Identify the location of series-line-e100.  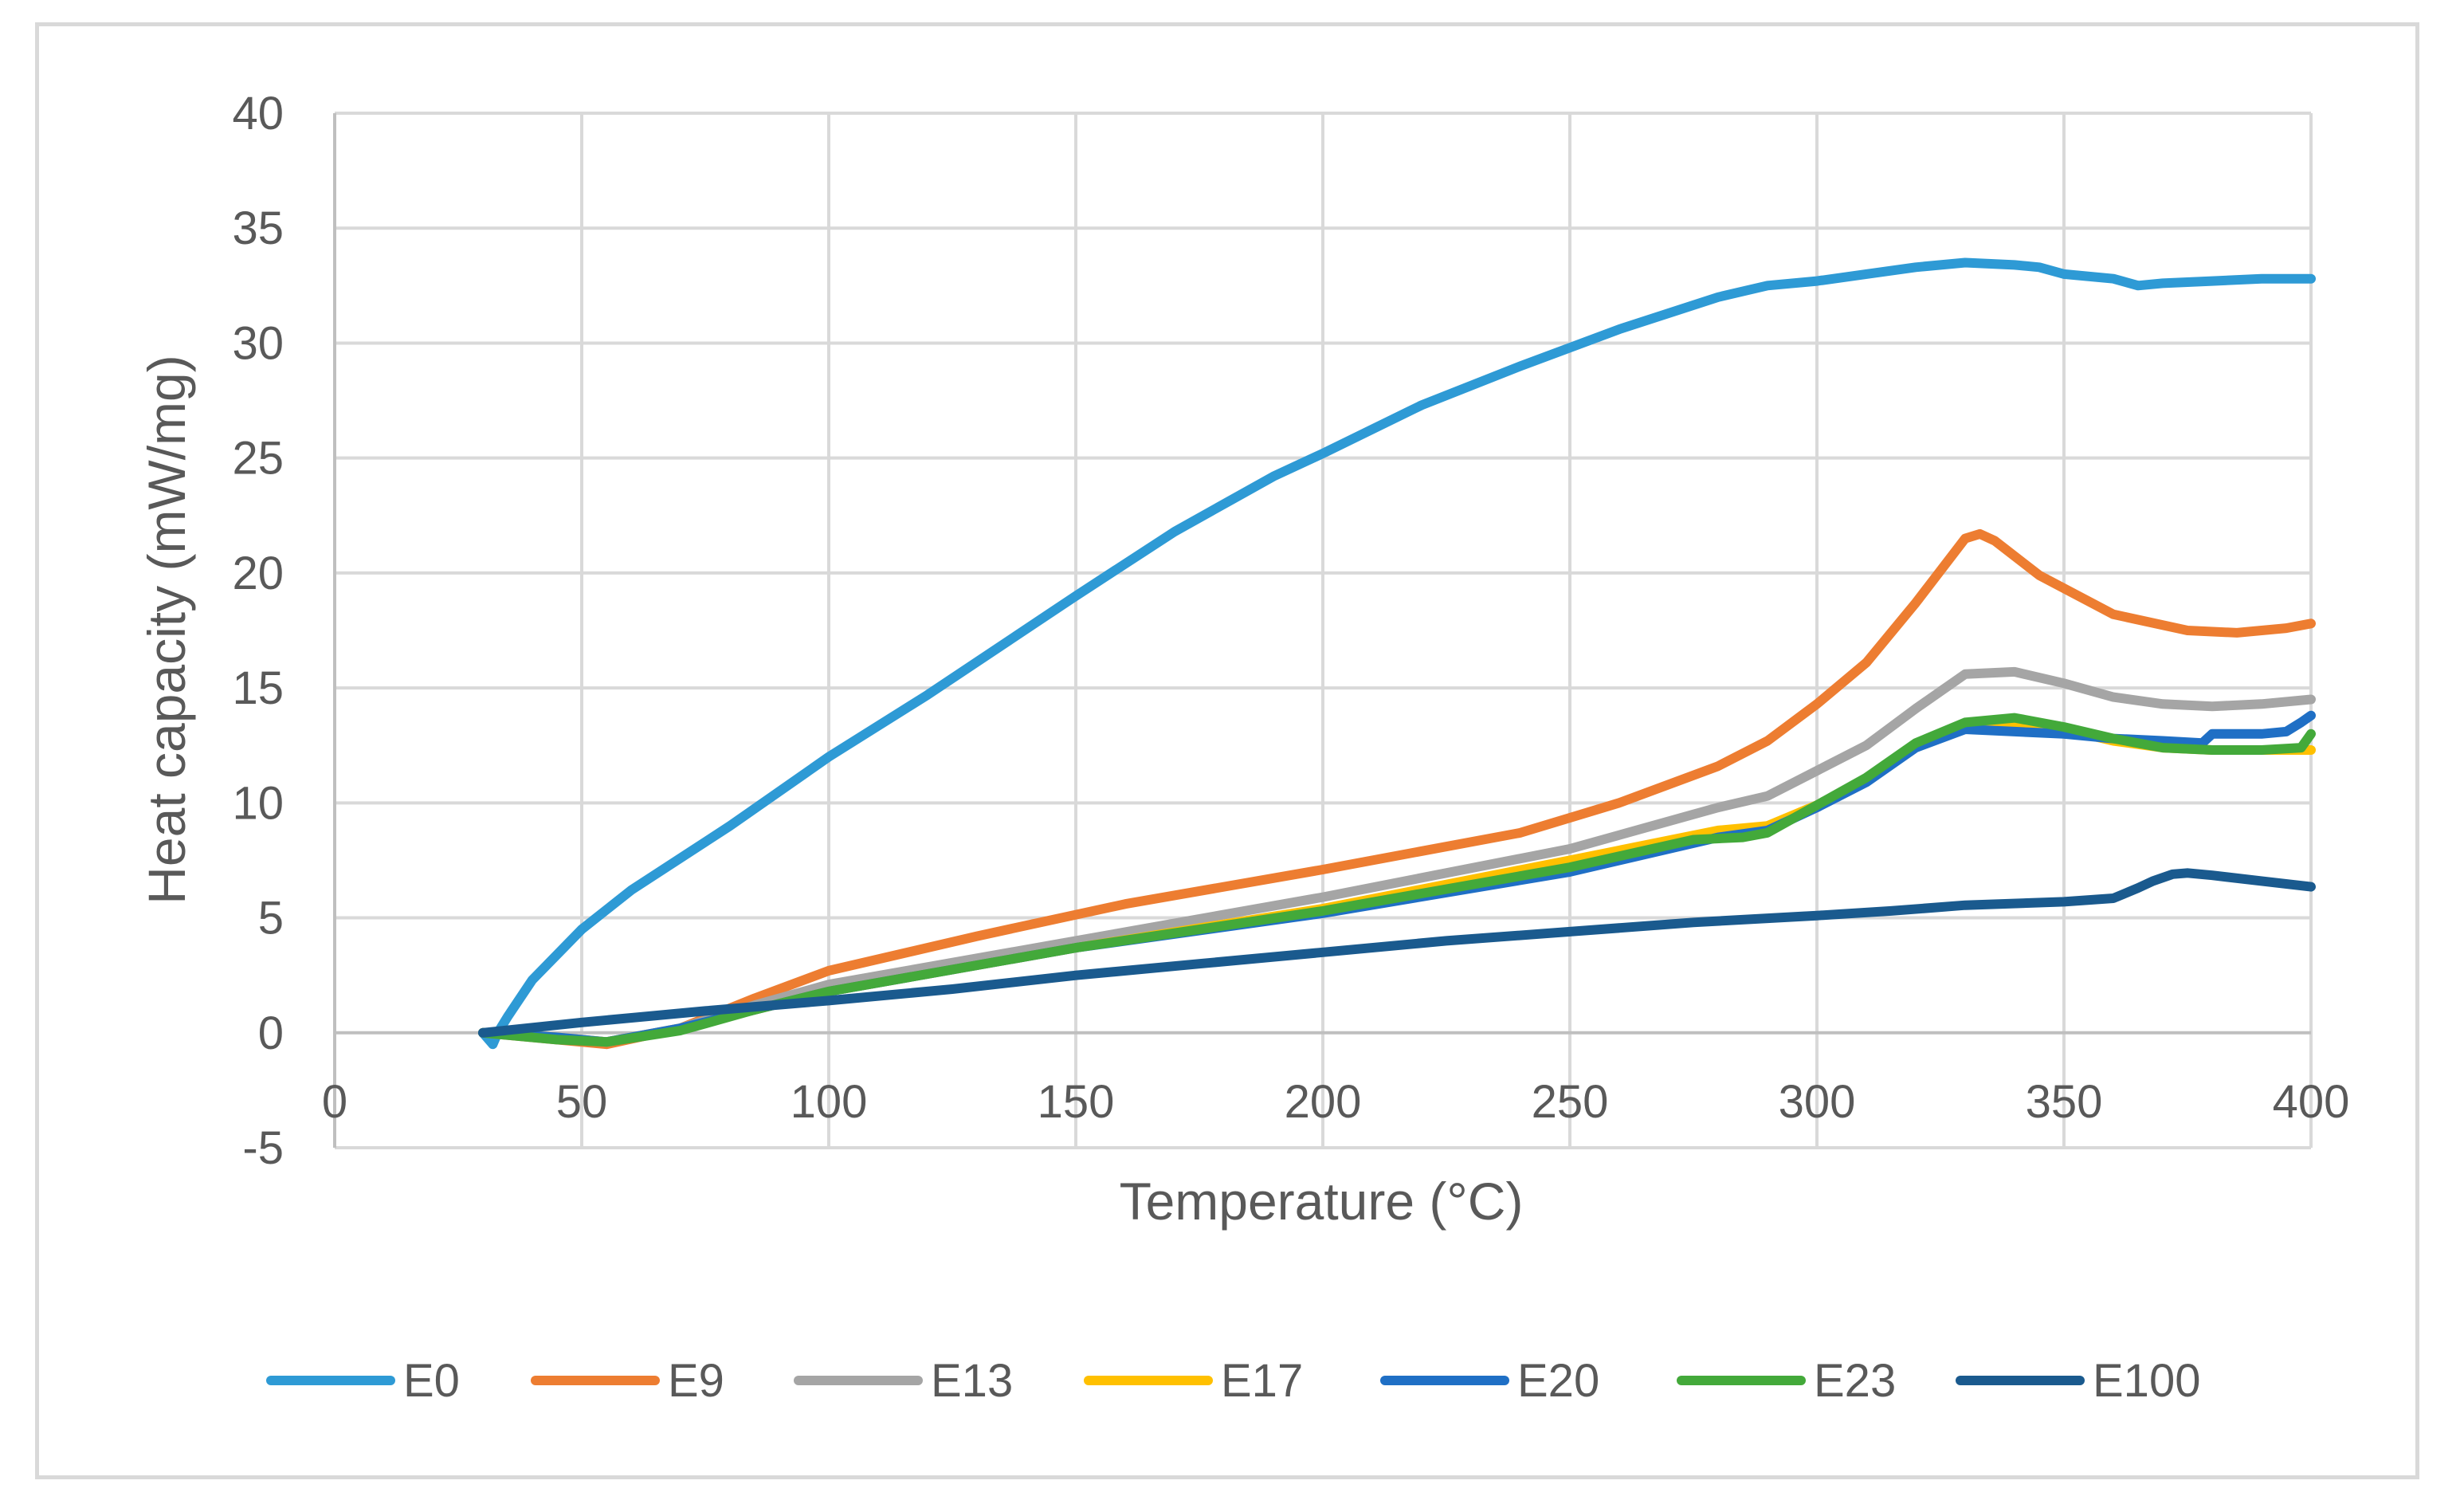
(1397, 953).